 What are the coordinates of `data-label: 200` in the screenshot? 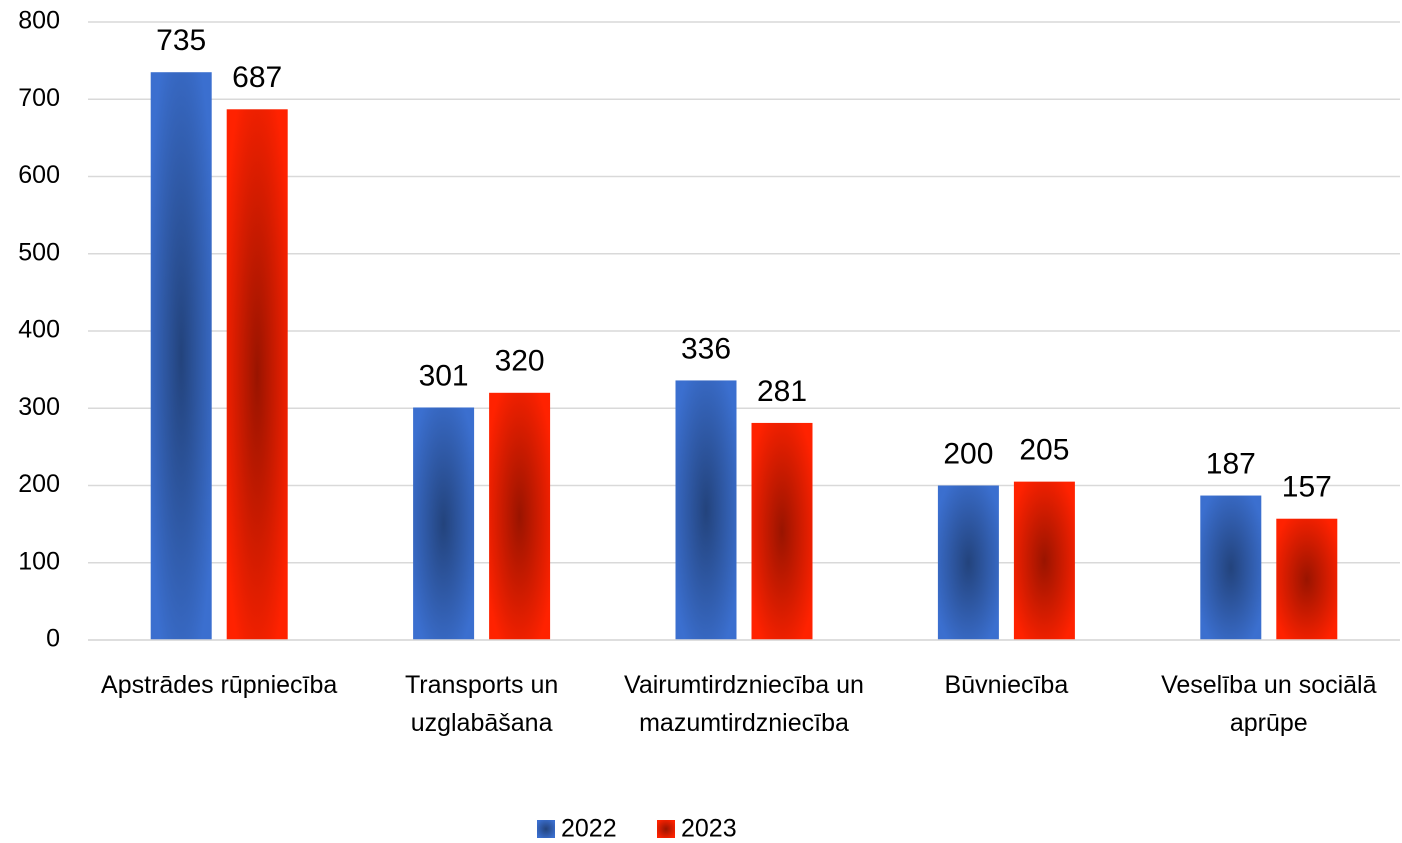 It's located at (968, 453).